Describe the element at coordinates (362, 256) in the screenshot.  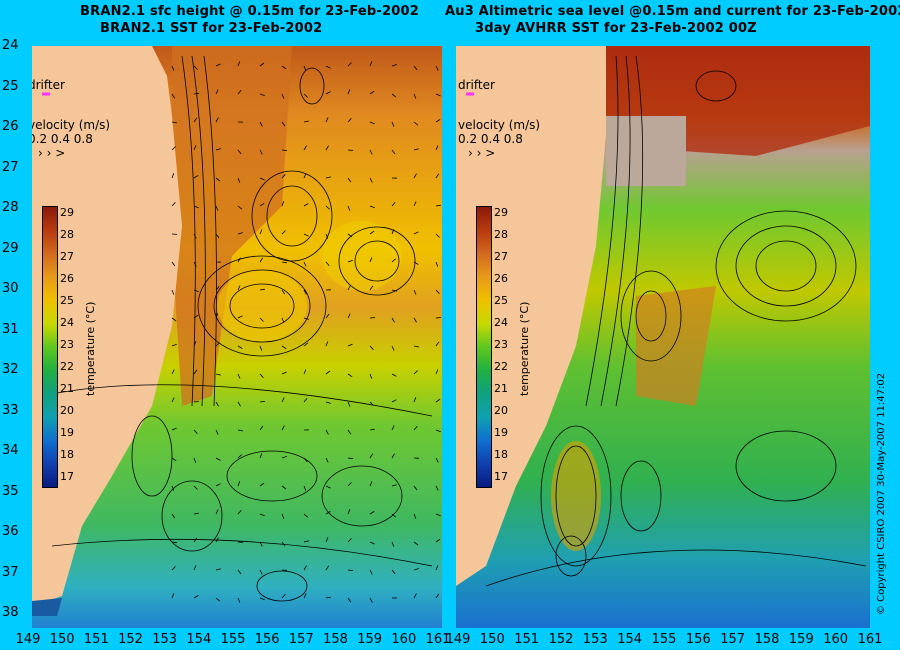
I see `left-eddy-warm2` at that location.